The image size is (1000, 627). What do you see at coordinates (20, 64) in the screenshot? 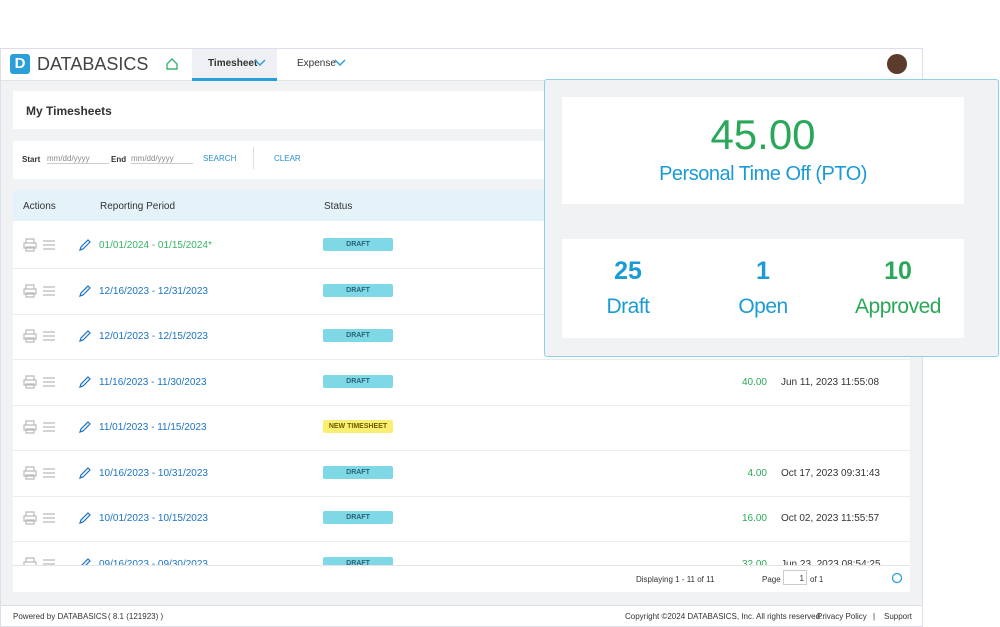
I see `logo: D` at bounding box center [20, 64].